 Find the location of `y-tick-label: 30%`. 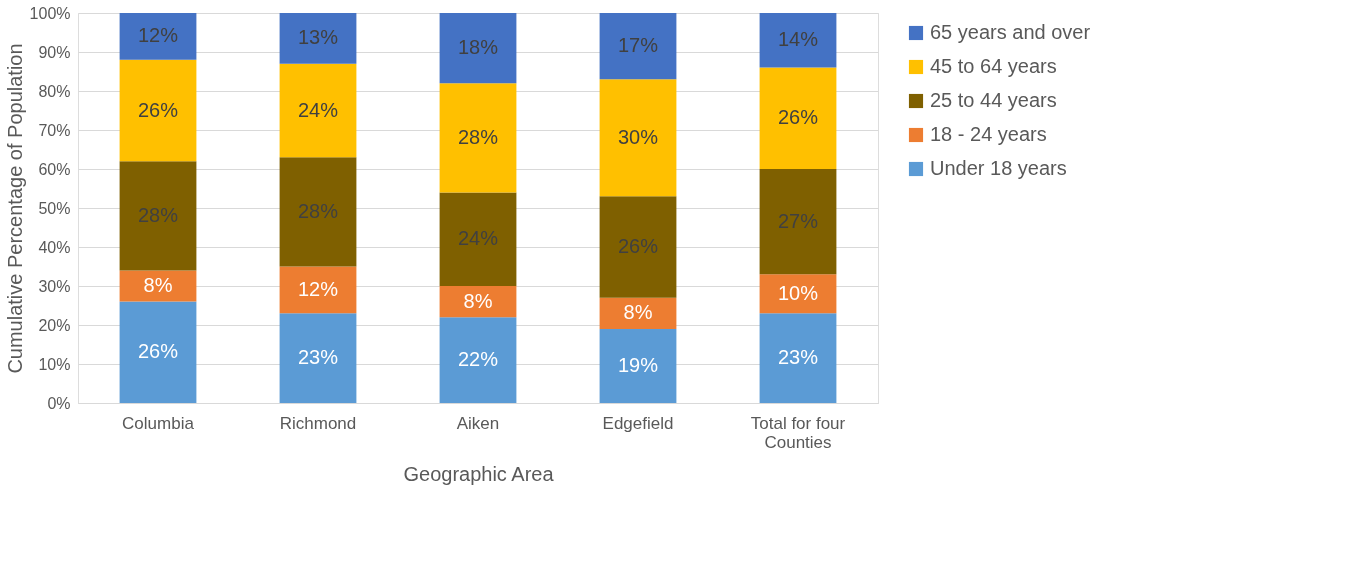

y-tick-label: 30% is located at coordinates (54, 286).